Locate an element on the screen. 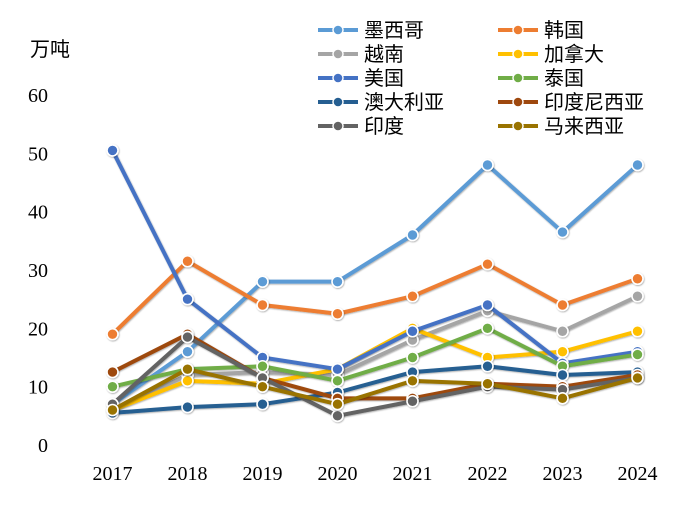  y-tick-label: 30 is located at coordinates (38, 271).